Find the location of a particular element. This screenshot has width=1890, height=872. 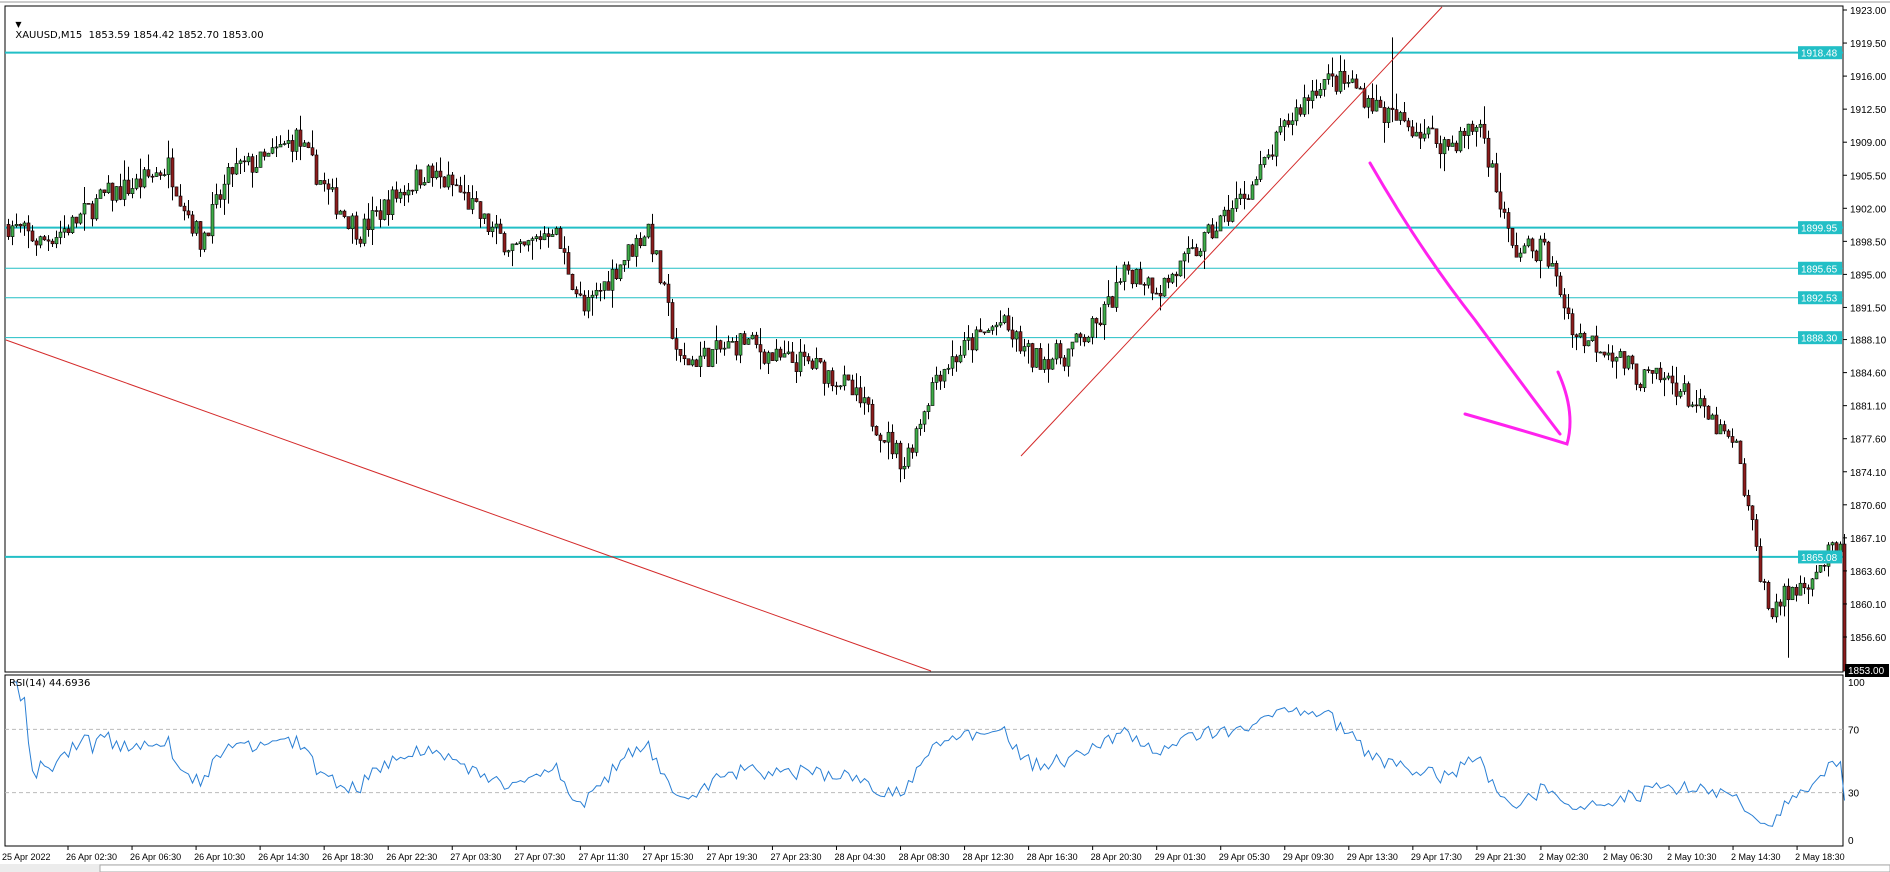

time-tick-label: 29 Apr 13:30 is located at coordinates (1372, 857).